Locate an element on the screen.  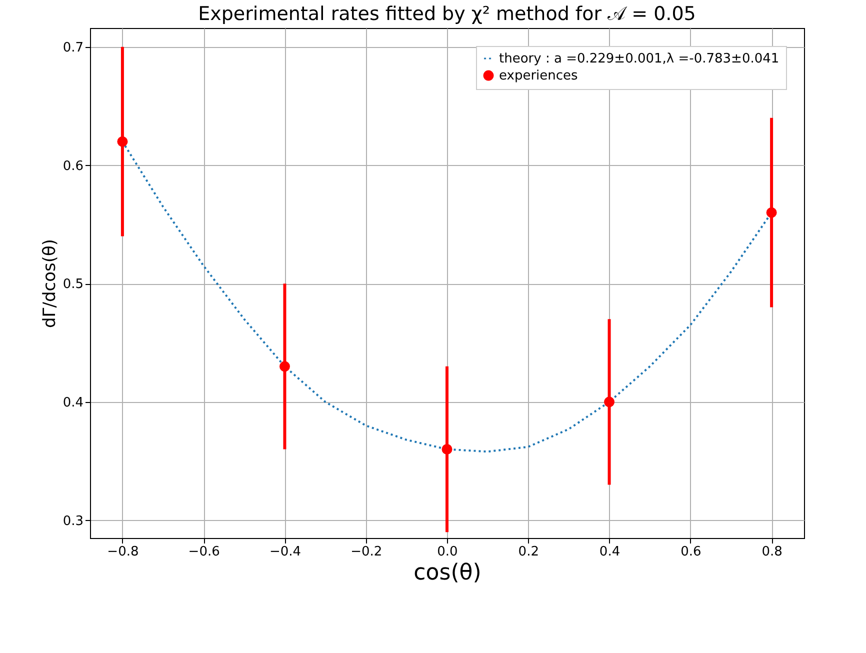
y-tick-label: 0.7 is located at coordinates (73, 48).